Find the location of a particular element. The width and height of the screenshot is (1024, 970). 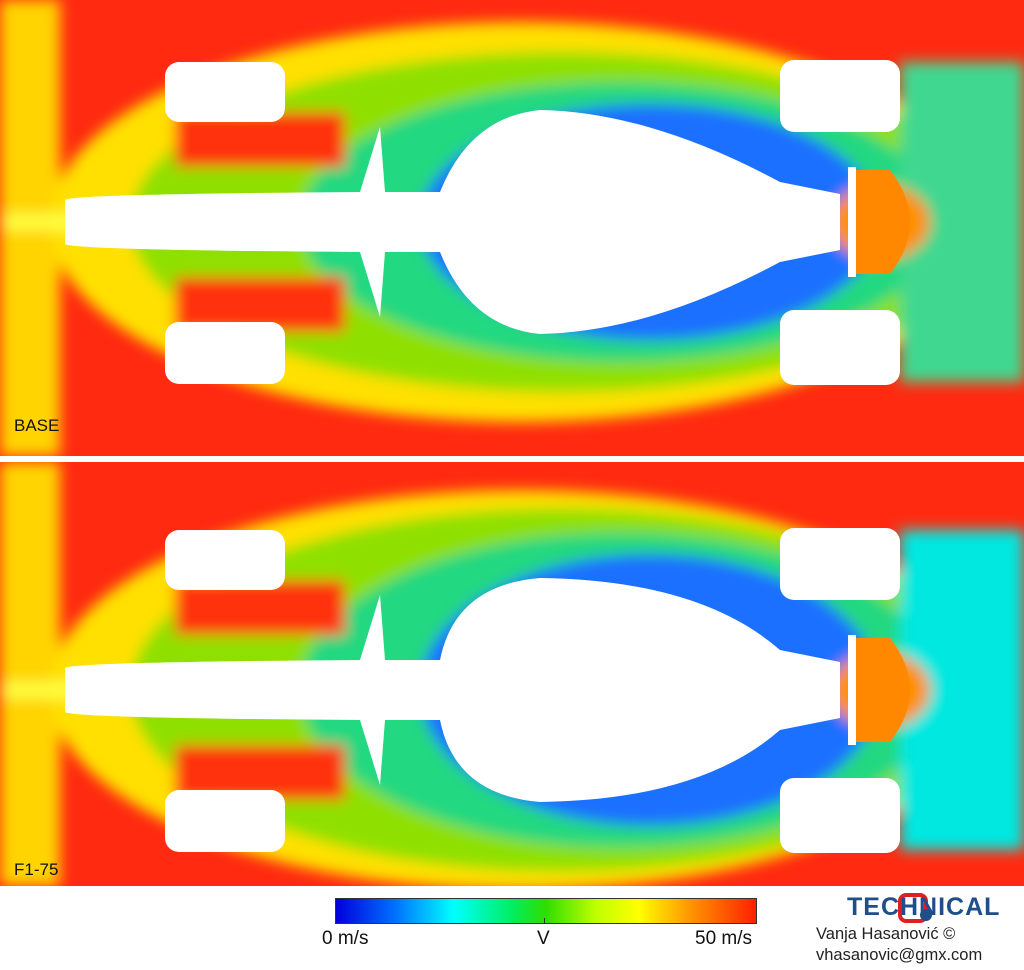

velocity-colorbar is located at coordinates (546, 911).